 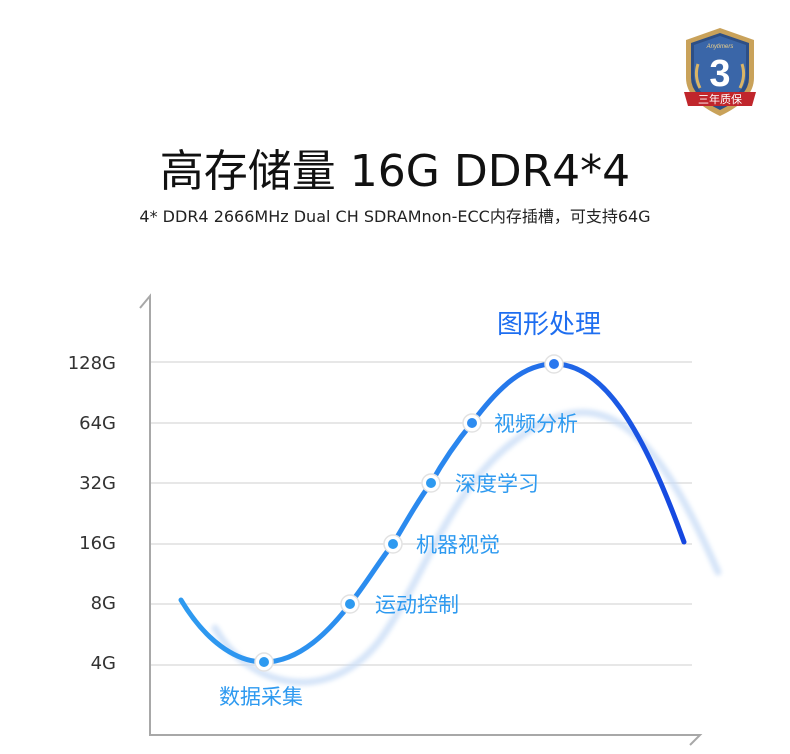 I want to click on svg-text: 3, so click(x=719, y=74).